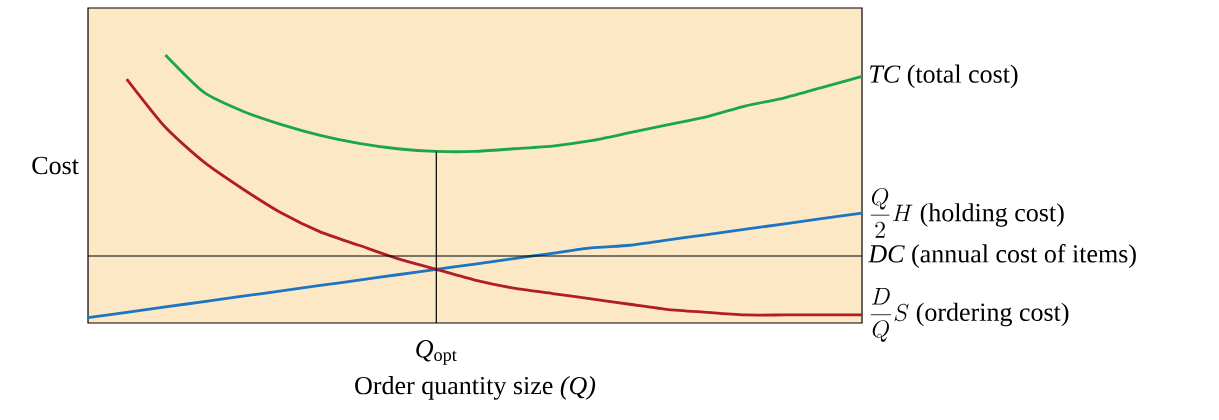  I want to click on series-label: $\frac{Q}{2}H\ \textrm{(holding cost)}$, so click(967, 213).